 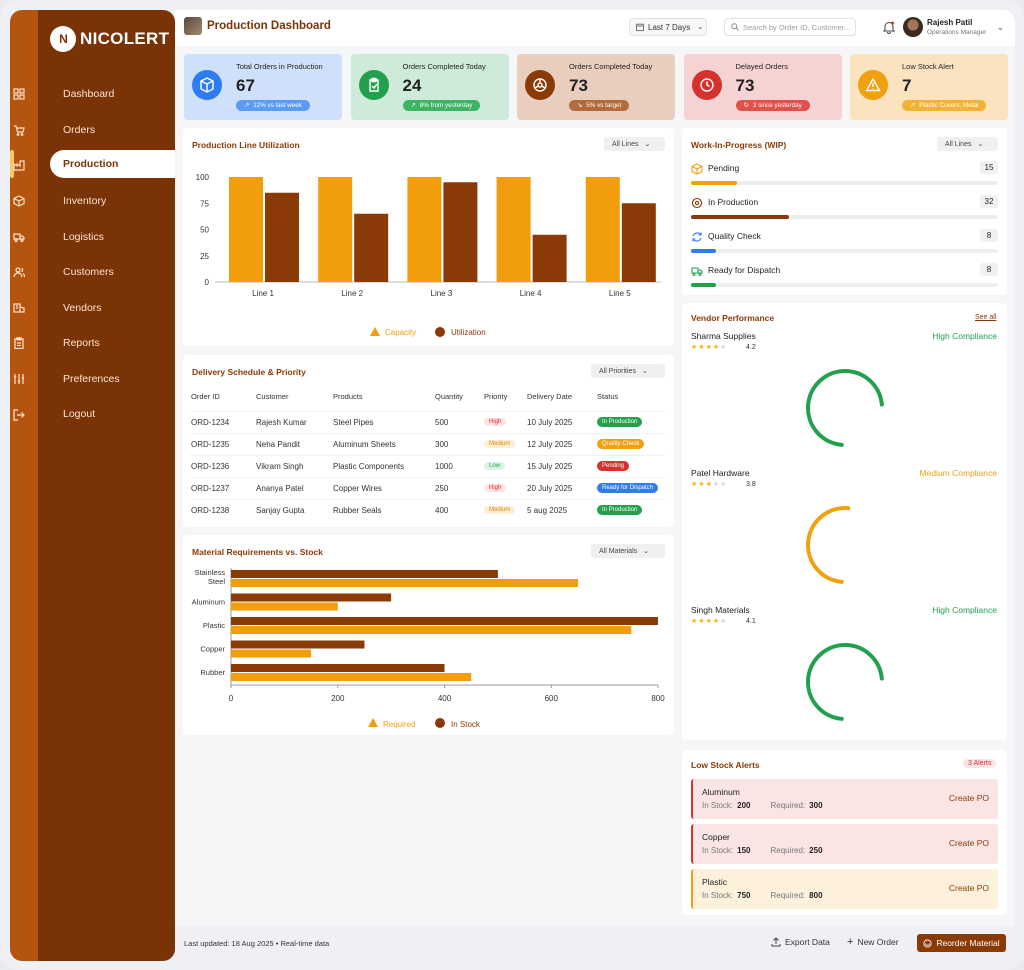 I want to click on bar-instock-copper, so click(x=298, y=644).